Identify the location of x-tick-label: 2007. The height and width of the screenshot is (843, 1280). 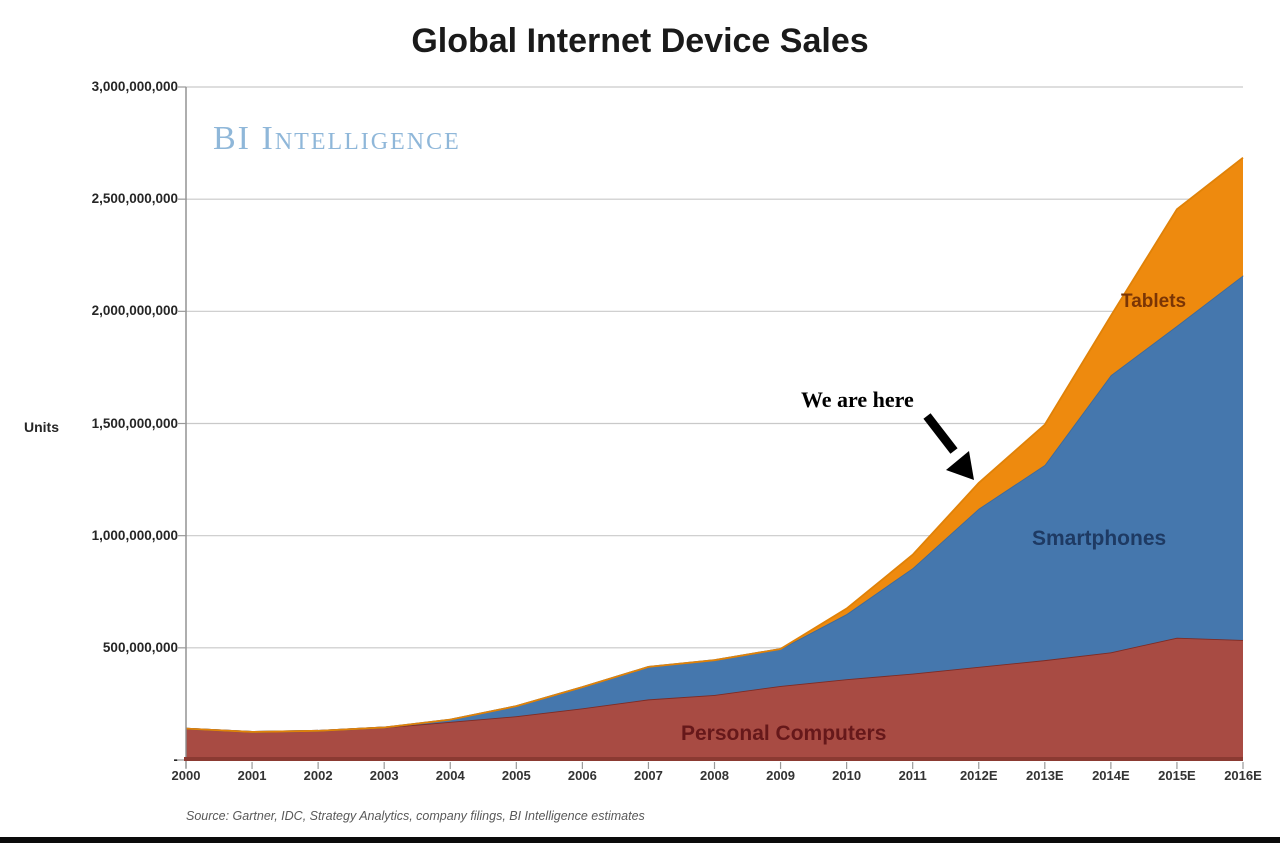
(648, 775).